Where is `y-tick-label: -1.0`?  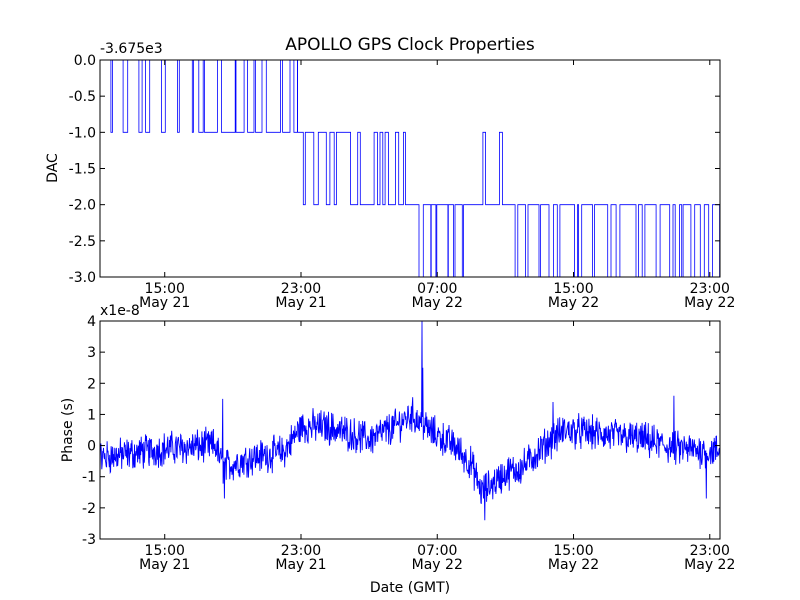
y-tick-label: -1.0 is located at coordinates (82, 133).